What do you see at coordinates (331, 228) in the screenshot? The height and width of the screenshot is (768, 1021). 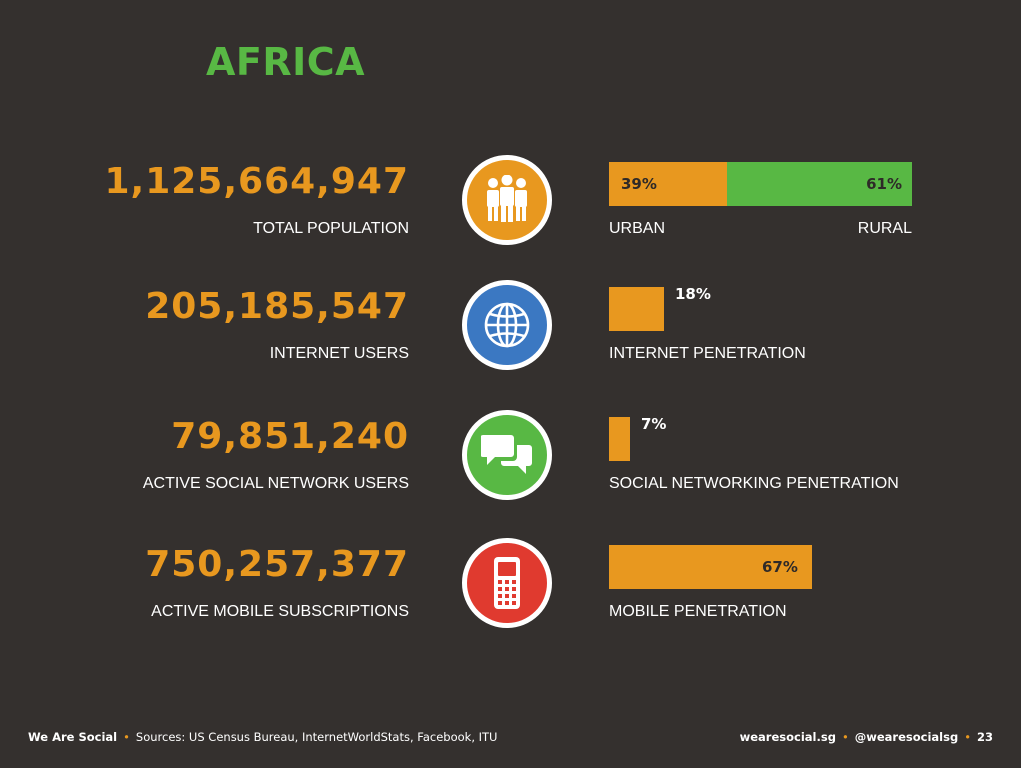 I see `total-population-label: TOTAL POPULATION` at bounding box center [331, 228].